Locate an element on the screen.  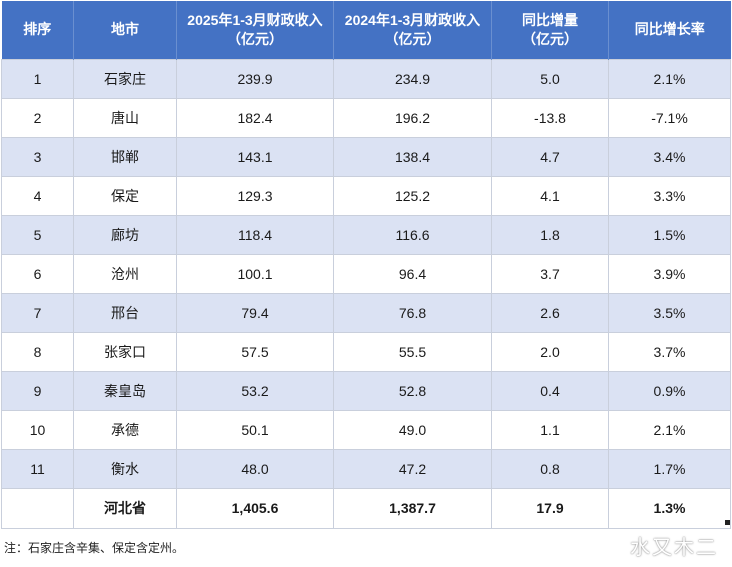
cell-rate: 1.5% is located at coordinates (669, 234).